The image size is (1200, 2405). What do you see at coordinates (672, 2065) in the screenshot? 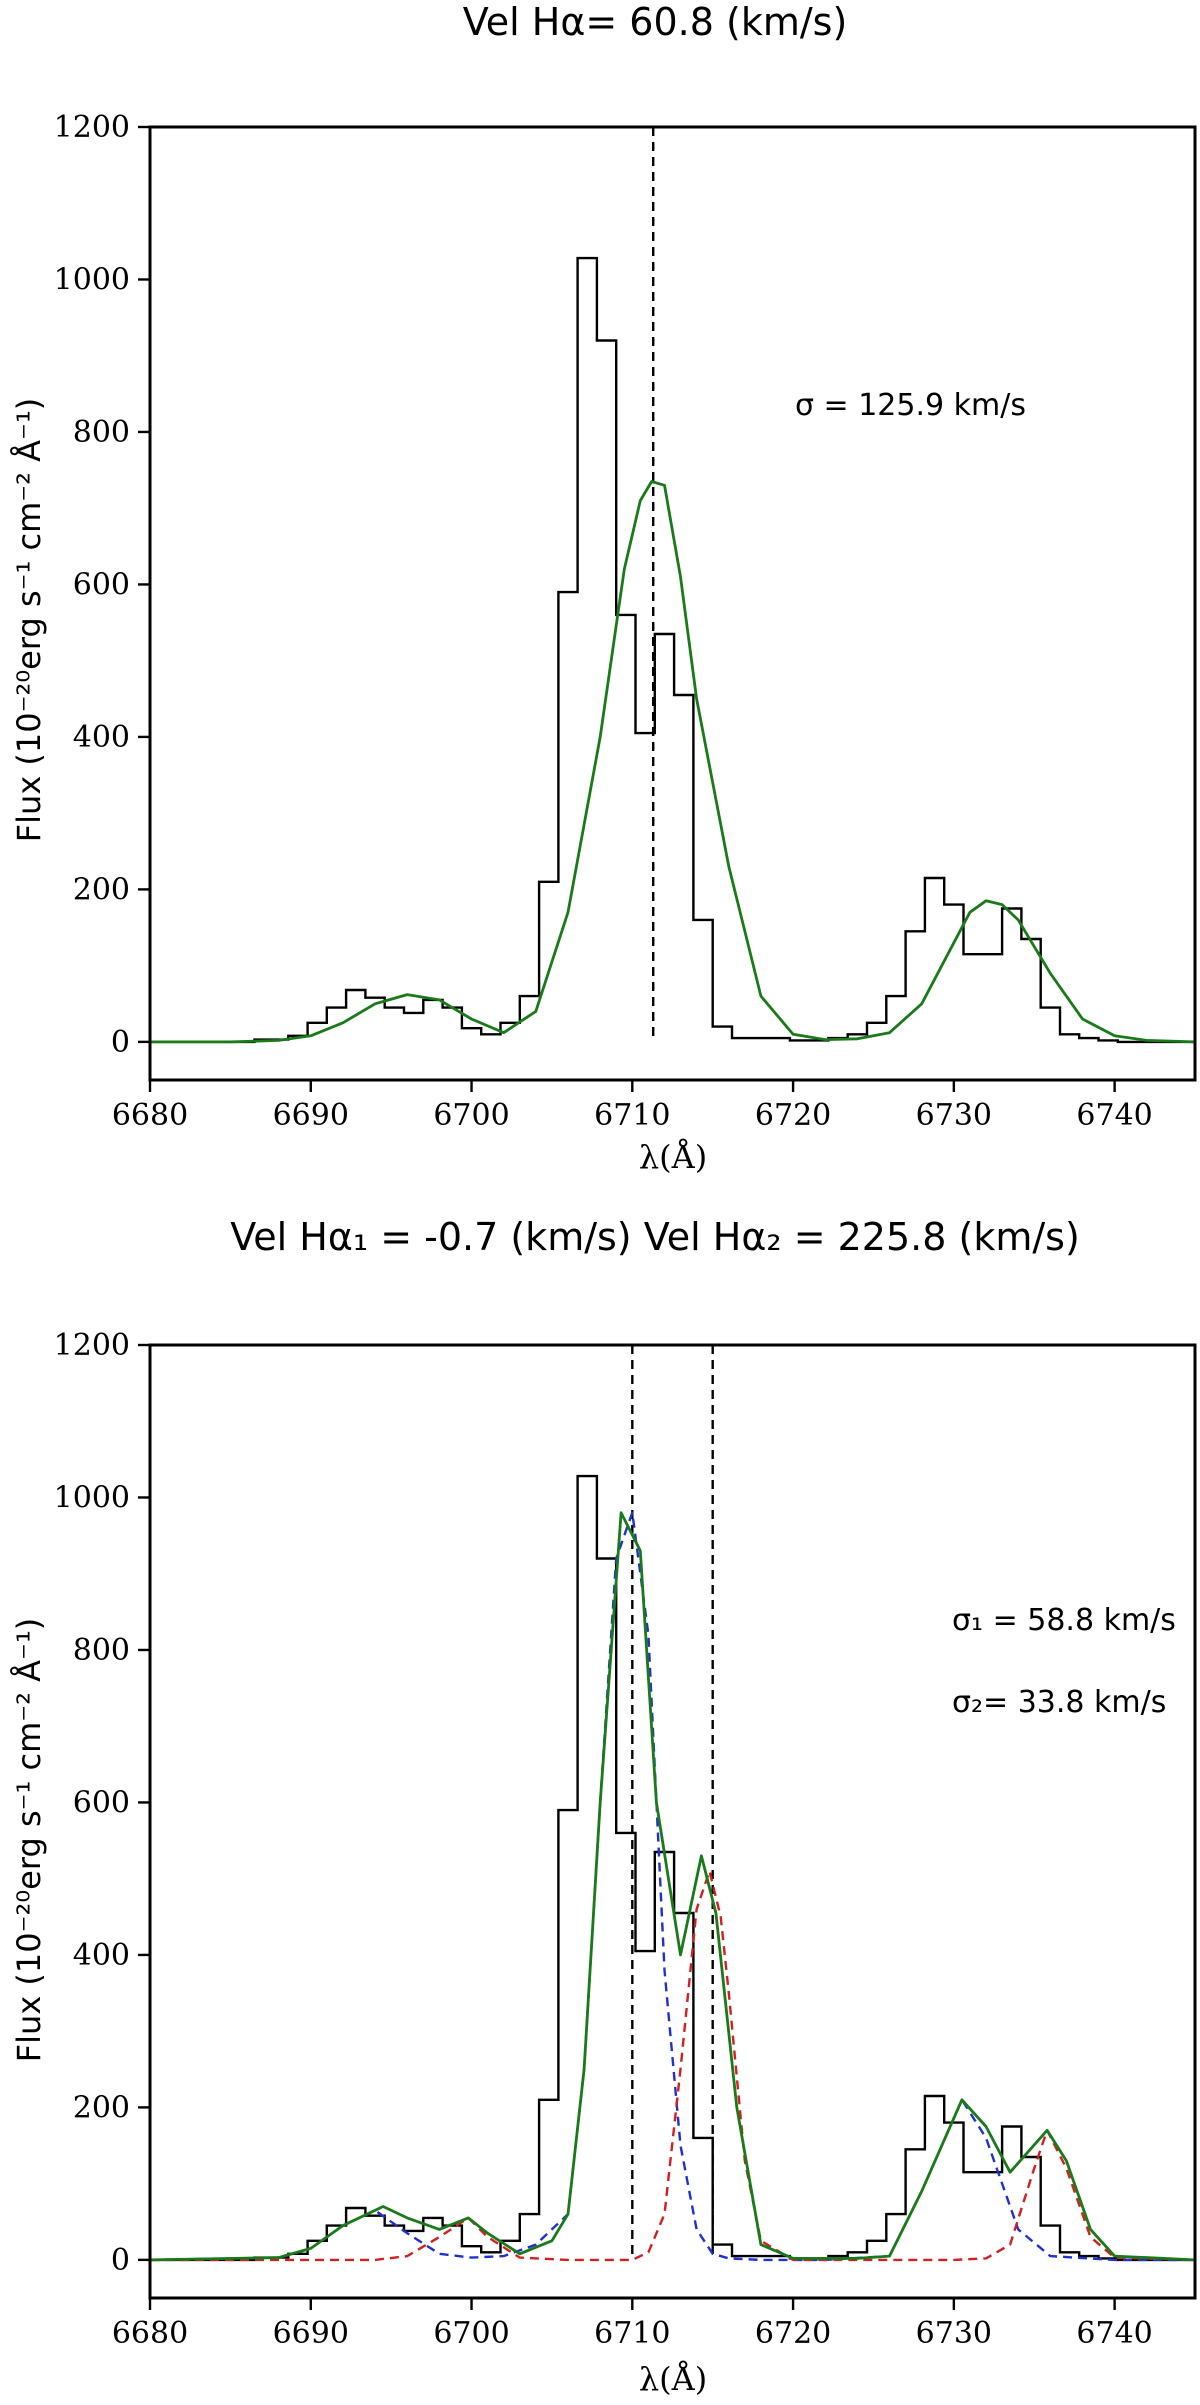
I see `component2-dashed-line` at bounding box center [672, 2065].